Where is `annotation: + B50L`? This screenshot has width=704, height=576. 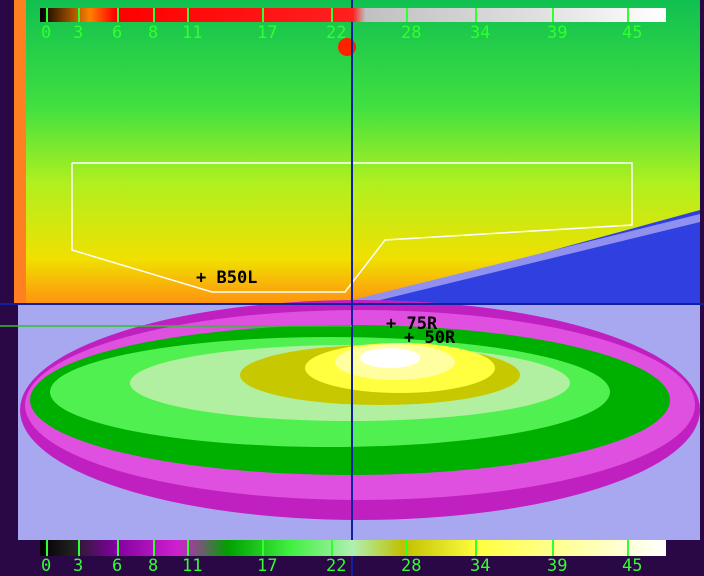
annotation: + B50L is located at coordinates (226, 278).